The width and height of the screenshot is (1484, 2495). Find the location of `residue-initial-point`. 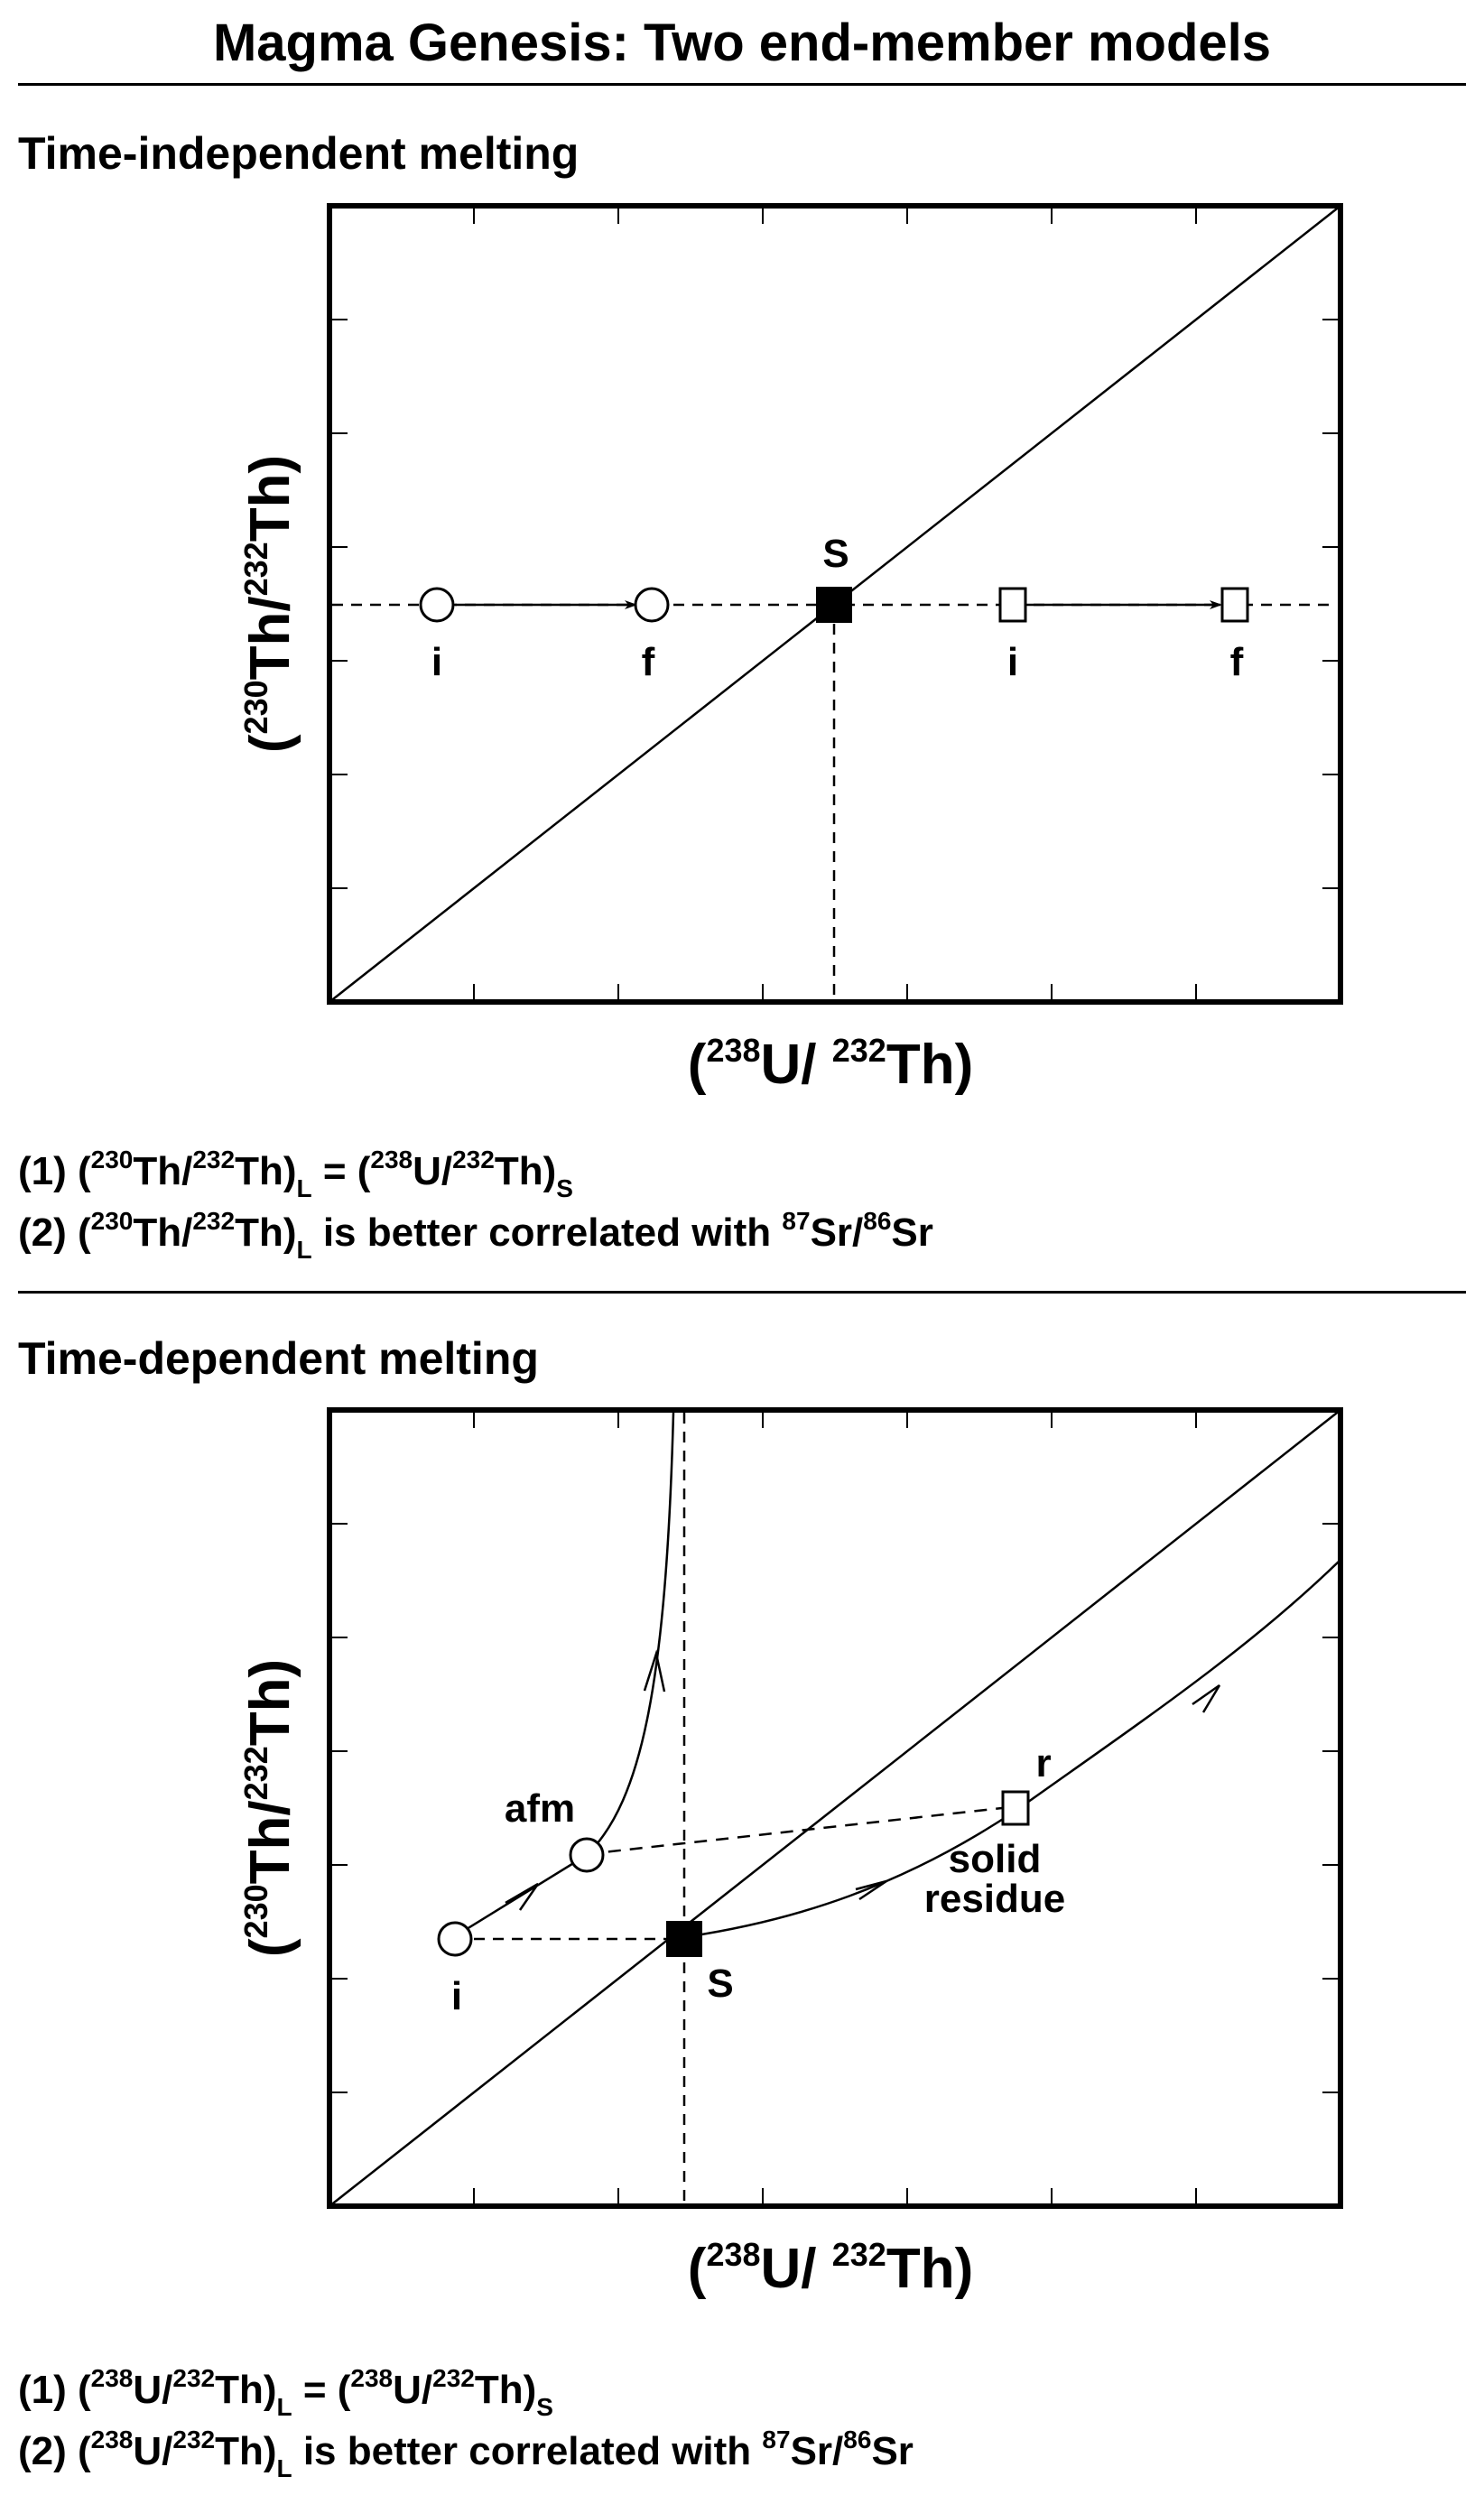

residue-initial-point is located at coordinates (1012, 605).